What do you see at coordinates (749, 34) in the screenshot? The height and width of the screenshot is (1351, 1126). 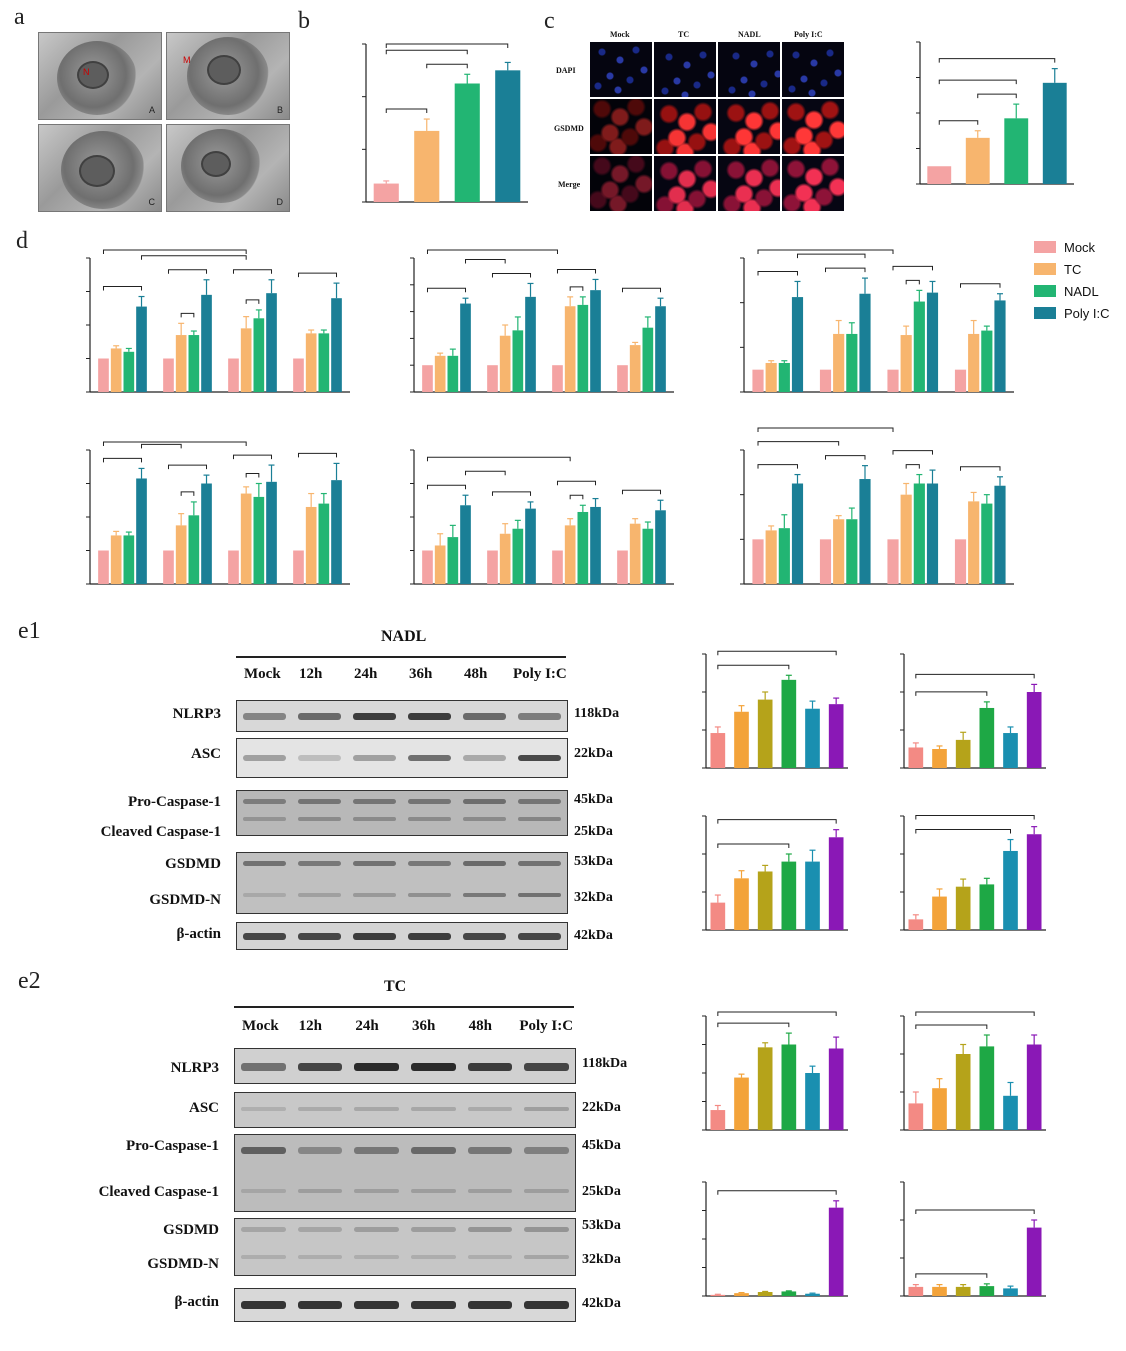 I see `if-col-nadl: NADL` at bounding box center [749, 34].